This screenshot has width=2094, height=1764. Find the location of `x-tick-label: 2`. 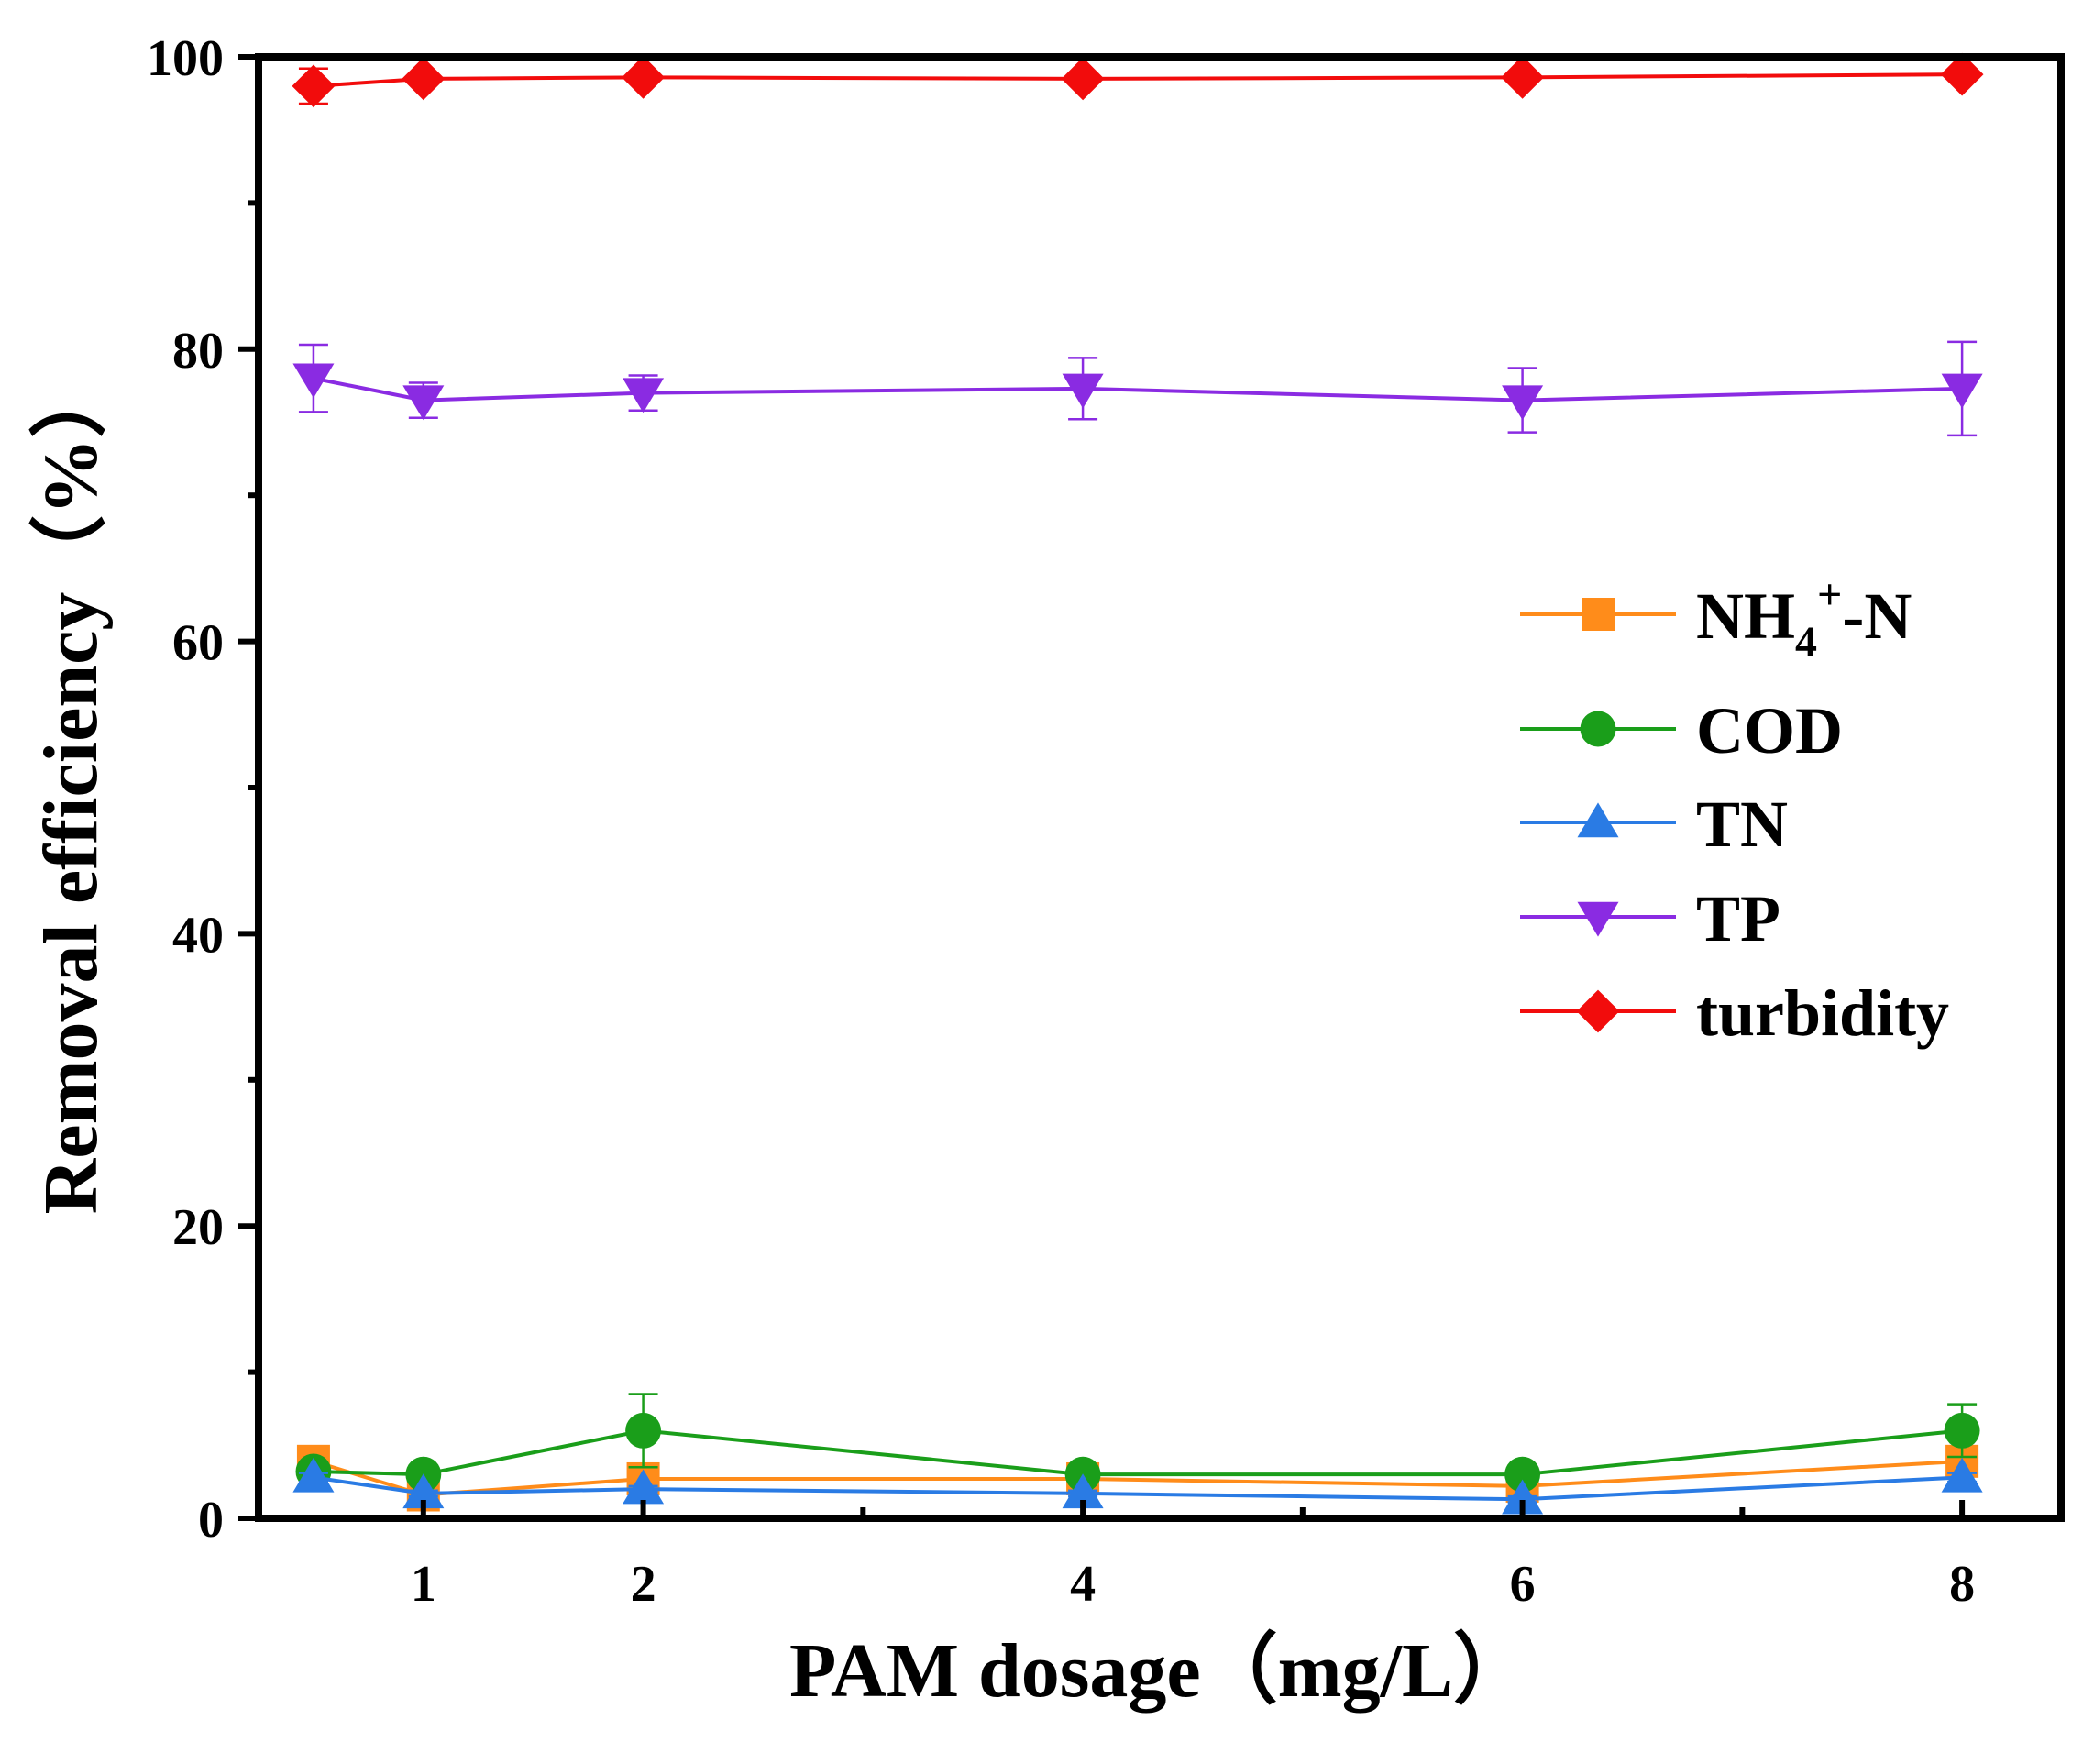

x-tick-label: 2 is located at coordinates (643, 1584).